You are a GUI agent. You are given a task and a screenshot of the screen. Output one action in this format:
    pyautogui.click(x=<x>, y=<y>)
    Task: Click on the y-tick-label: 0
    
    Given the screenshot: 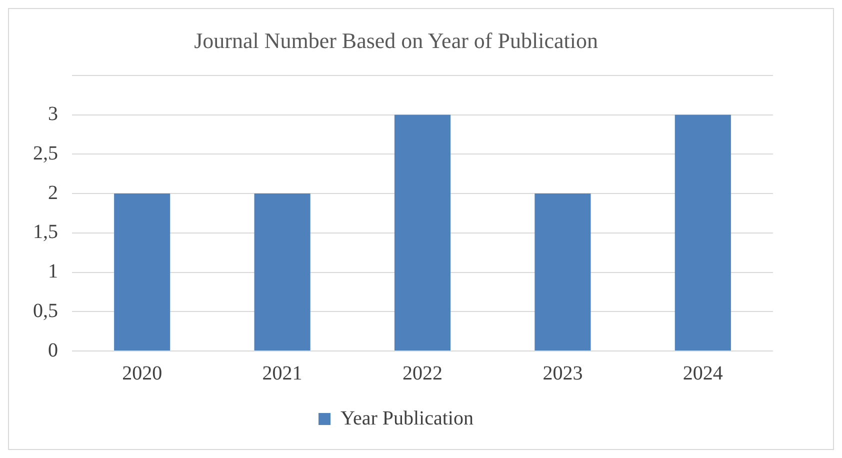 What is the action you would take?
    pyautogui.click(x=53, y=350)
    